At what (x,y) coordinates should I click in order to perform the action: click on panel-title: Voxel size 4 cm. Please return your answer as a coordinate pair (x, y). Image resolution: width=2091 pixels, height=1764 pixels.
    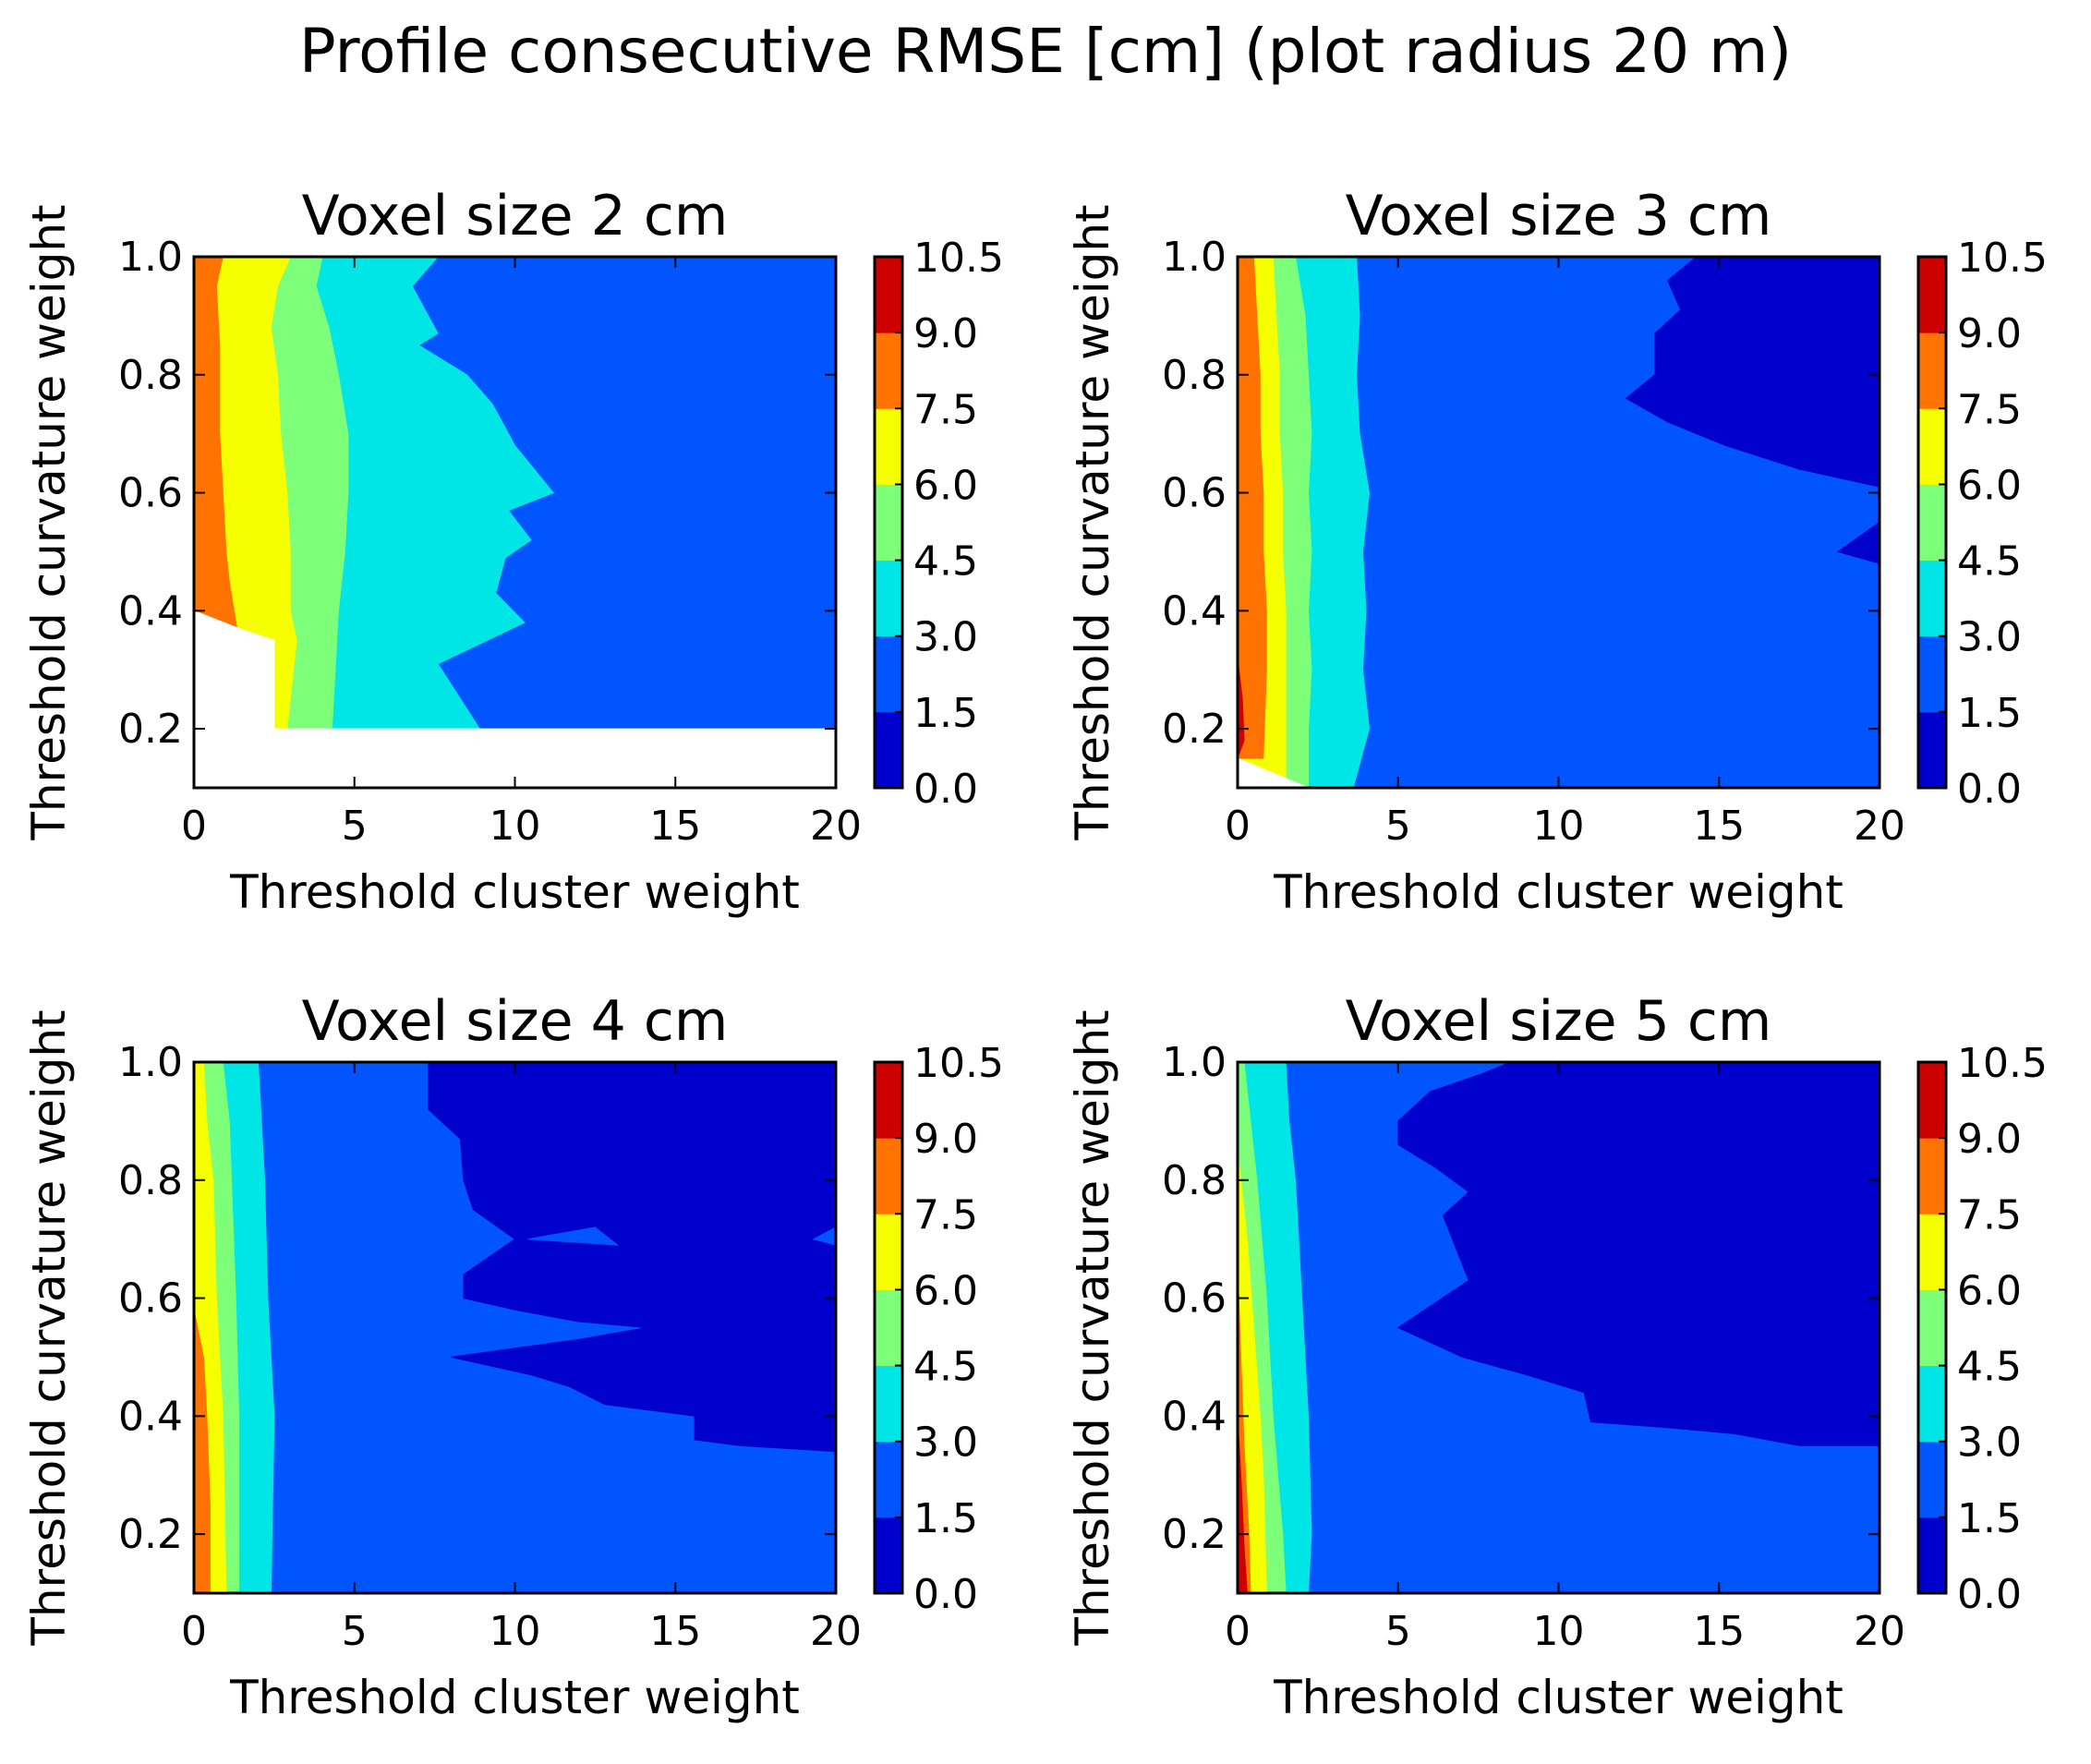
    Looking at the image, I should click on (515, 1022).